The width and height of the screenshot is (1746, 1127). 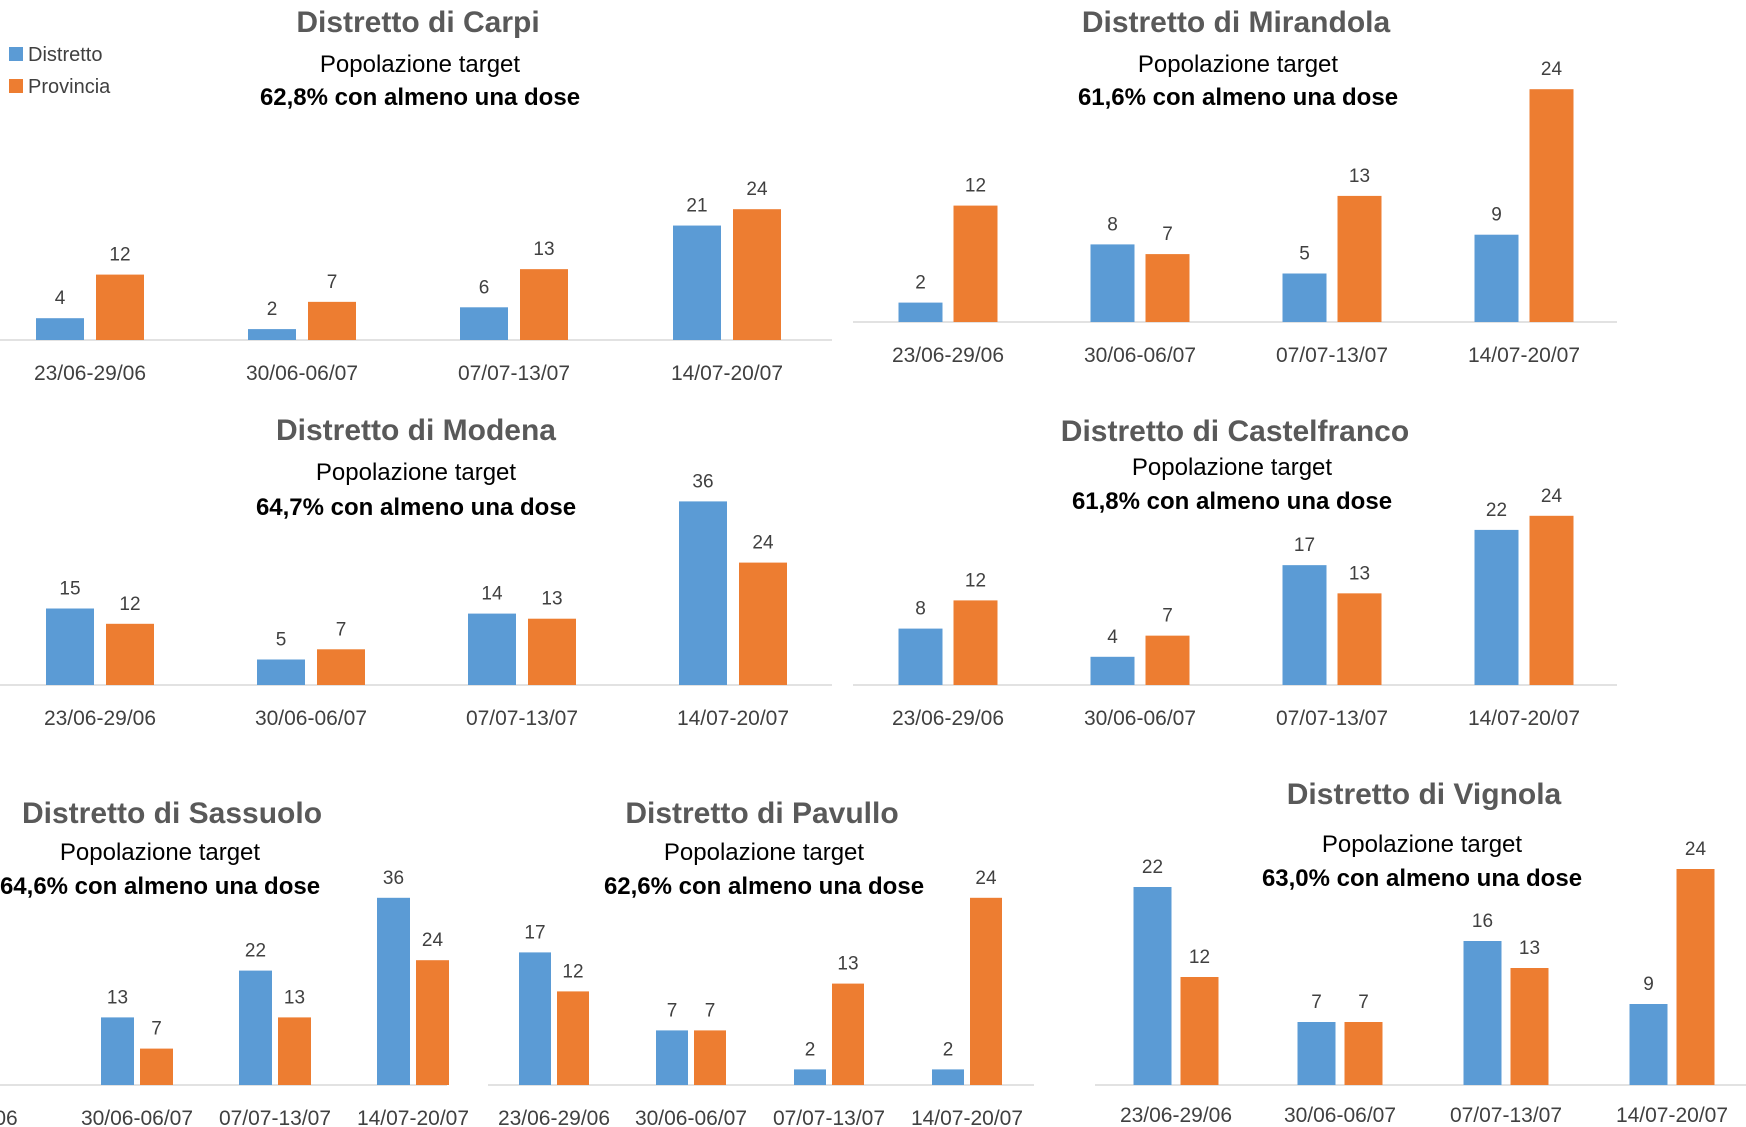 I want to click on data-label-distretto: 17, so click(x=534, y=932).